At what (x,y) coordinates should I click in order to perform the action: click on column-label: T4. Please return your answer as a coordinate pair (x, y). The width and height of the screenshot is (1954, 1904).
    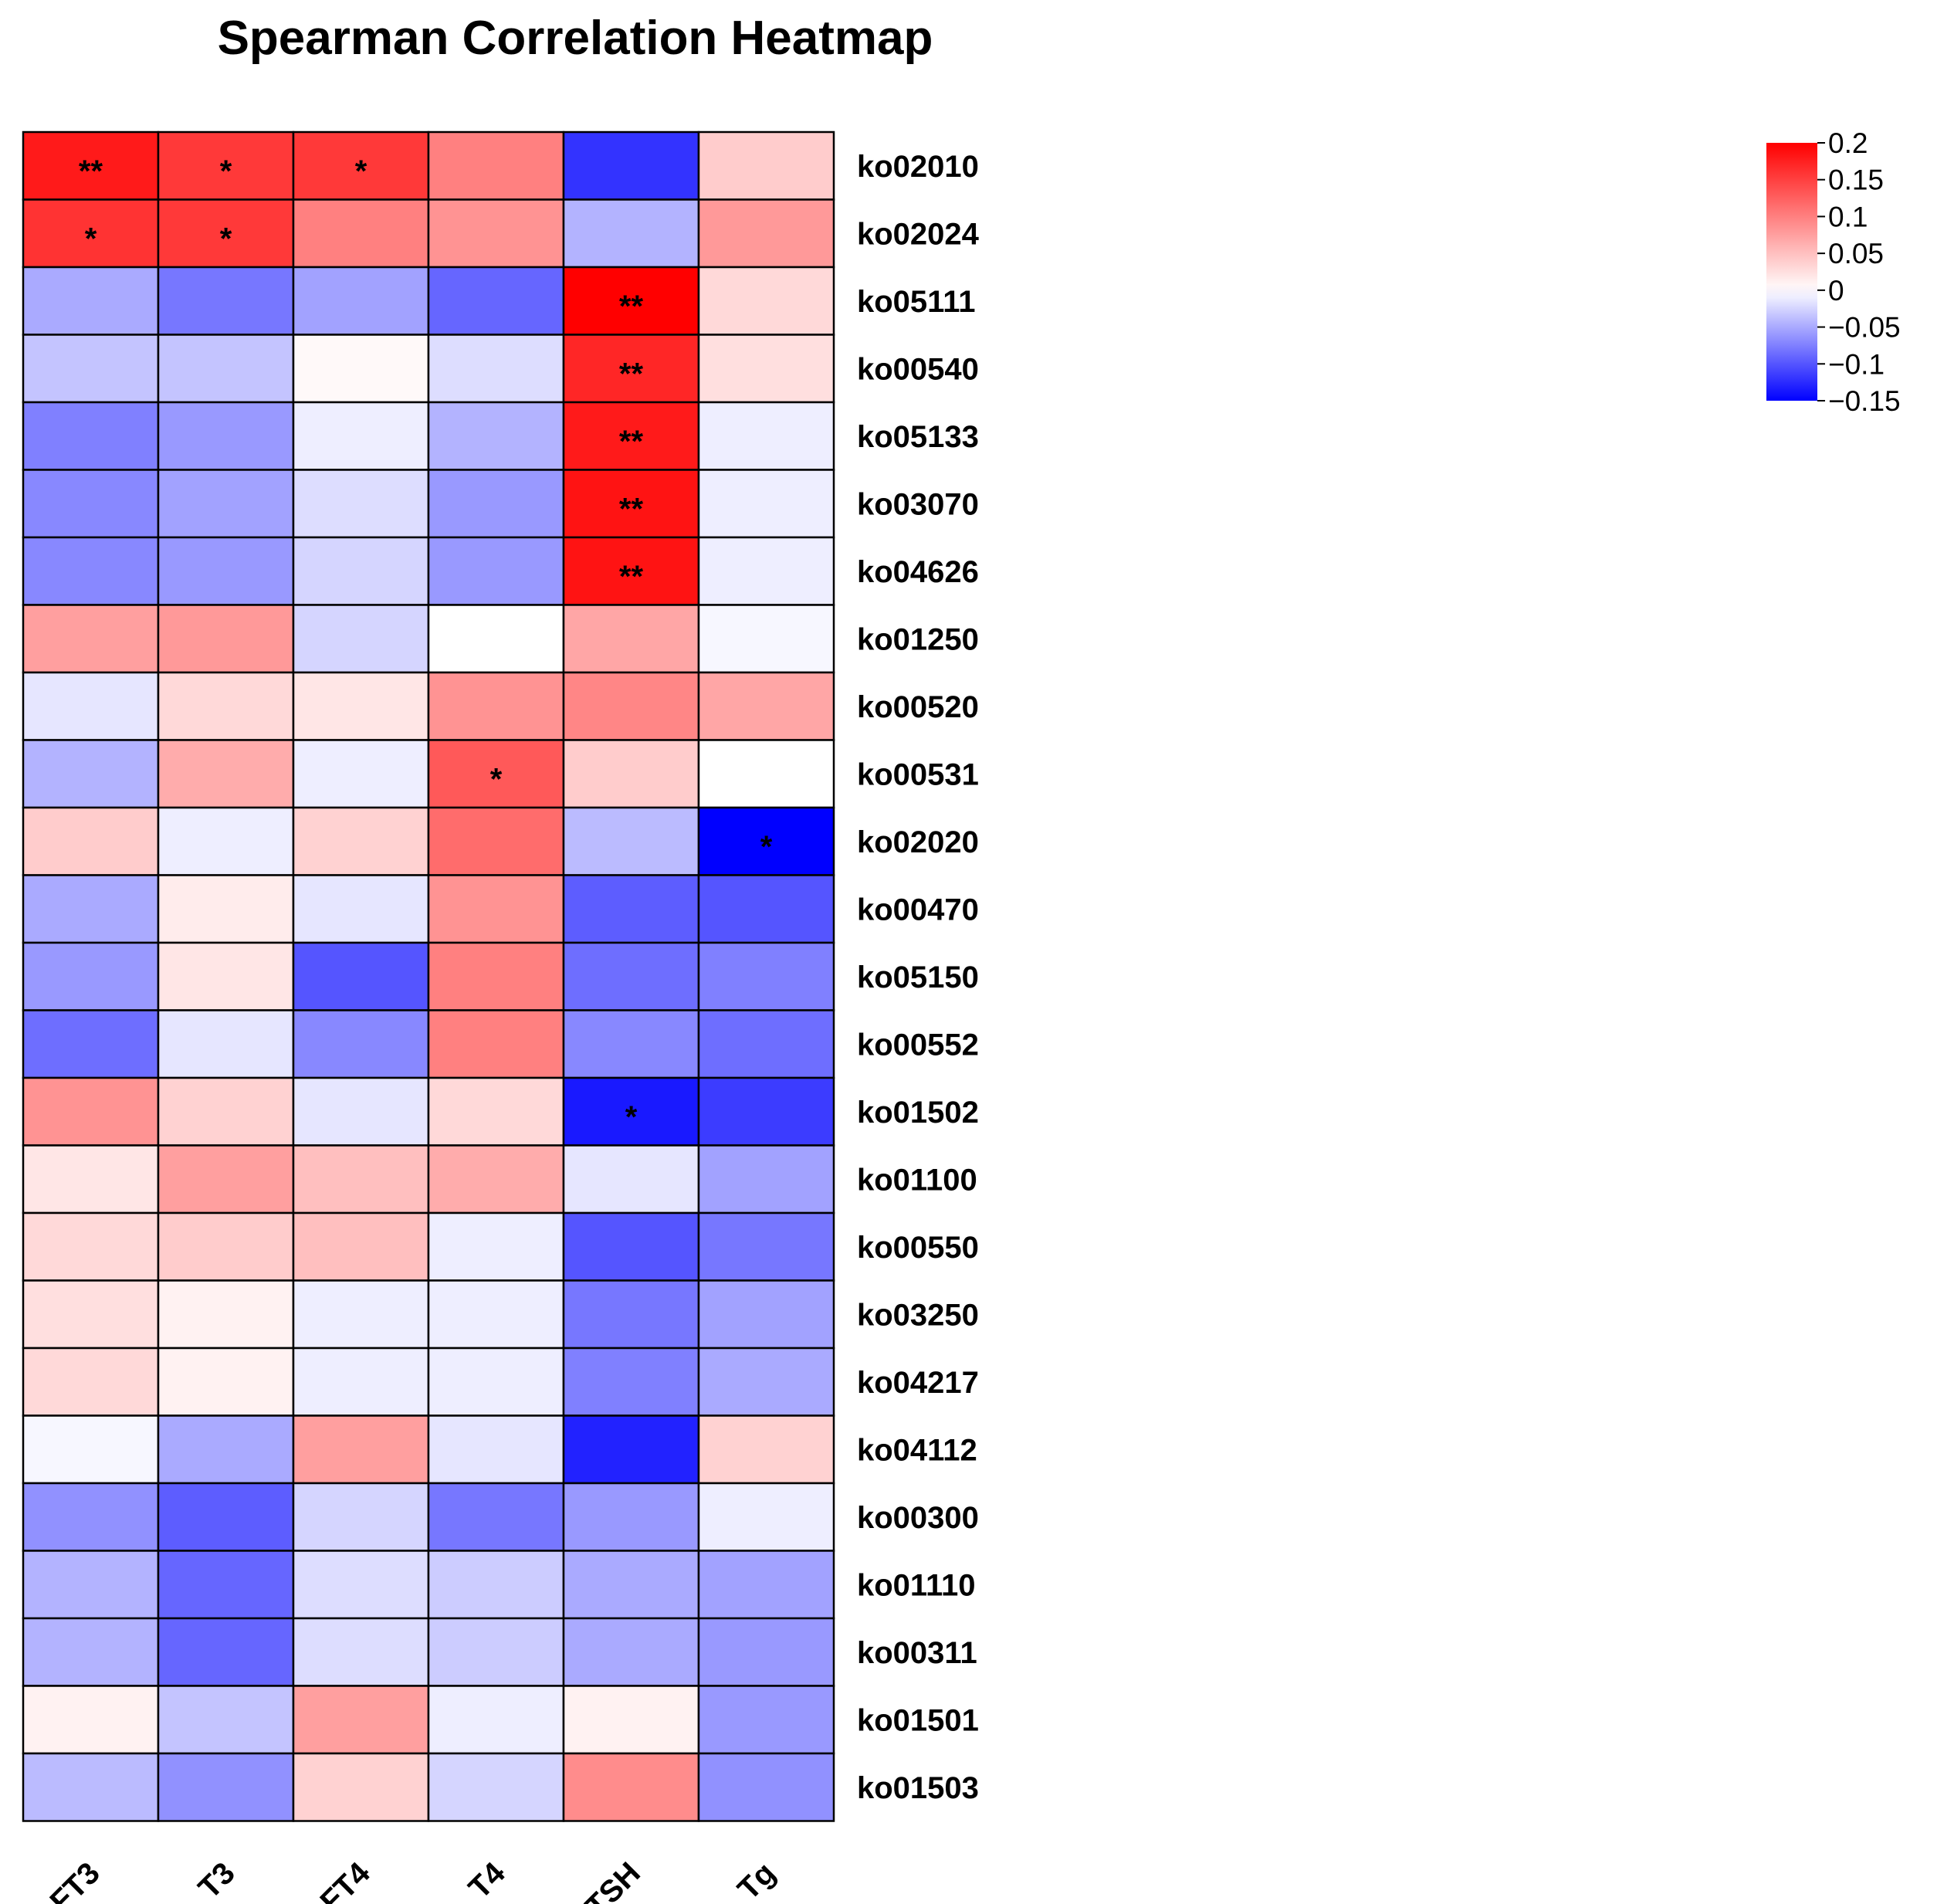
    Looking at the image, I should click on (488, 1880).